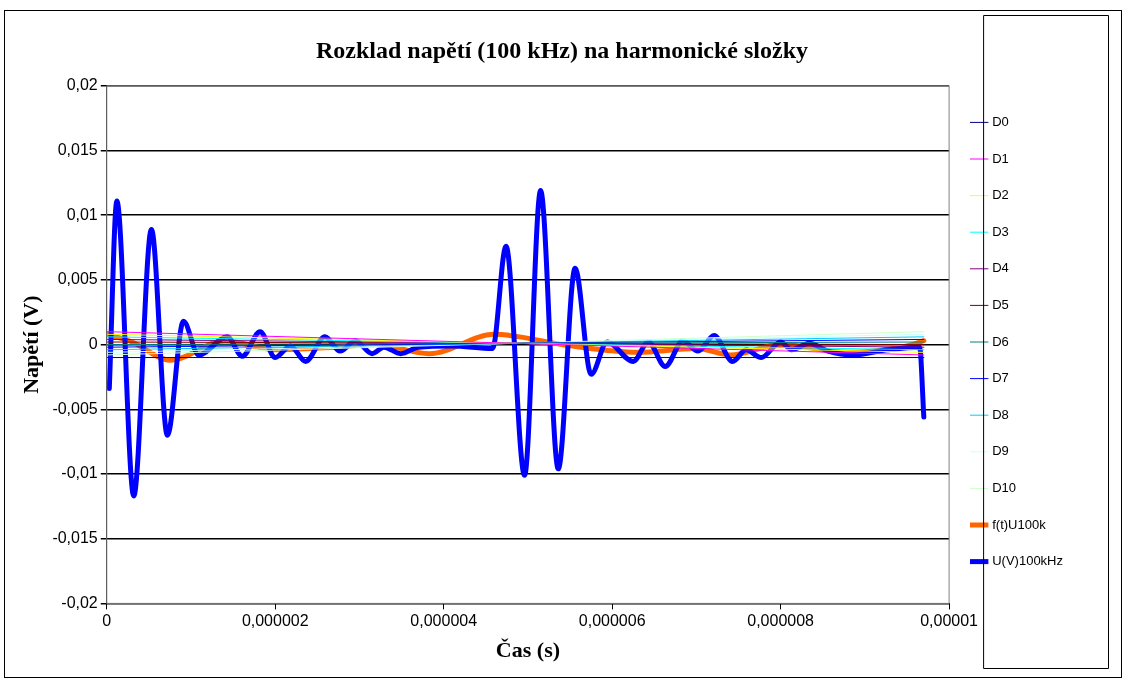 This screenshot has height=682, width=1128. Describe the element at coordinates (77, 279) in the screenshot. I see `y-tick-label: 0,005` at that location.